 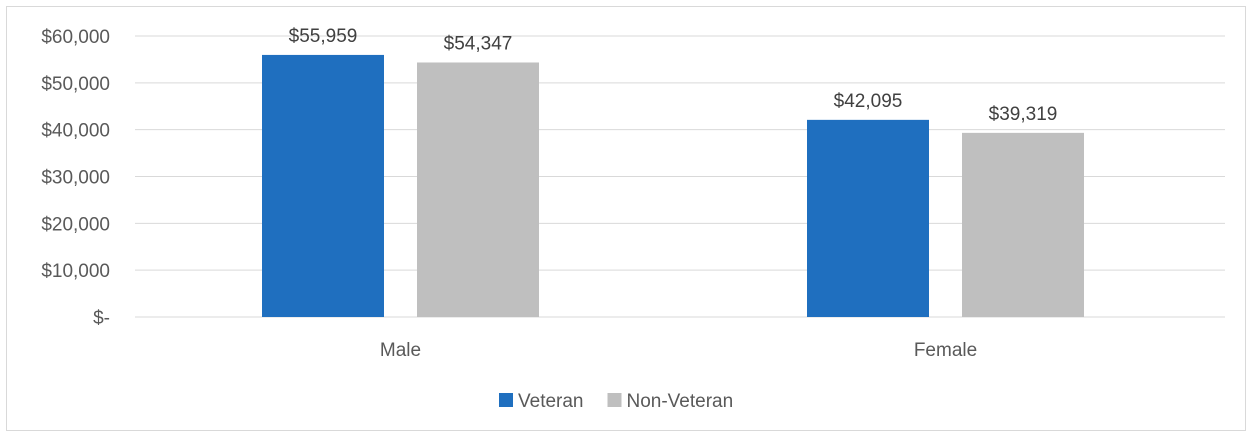 I want to click on bar-non-veteran-female, so click(x=1023, y=224).